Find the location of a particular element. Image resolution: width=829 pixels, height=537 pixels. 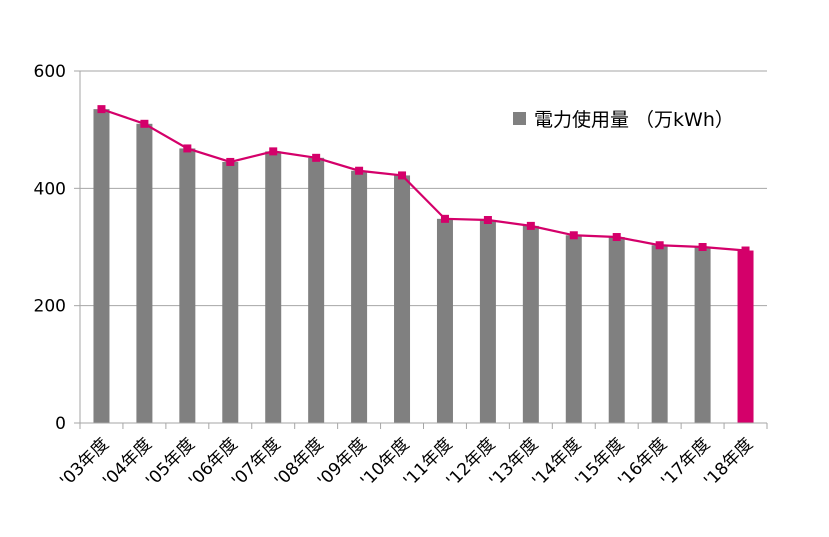

legend-label: 電力使用量 （万kWh） is located at coordinates (634, 120).